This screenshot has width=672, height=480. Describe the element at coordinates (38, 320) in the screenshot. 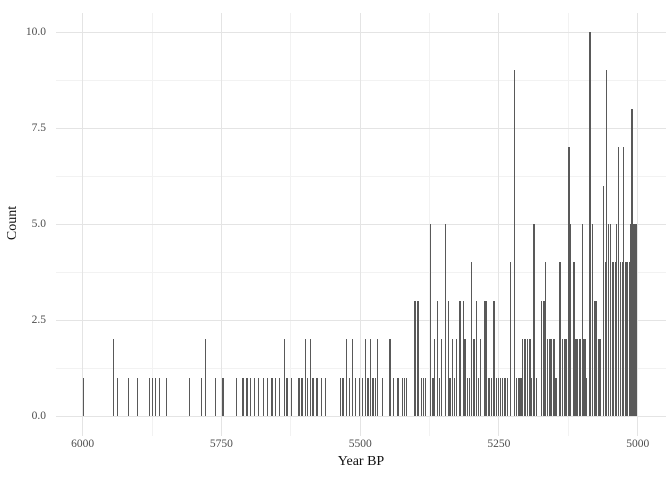

I see `y-tick-label: 2.5` at that location.